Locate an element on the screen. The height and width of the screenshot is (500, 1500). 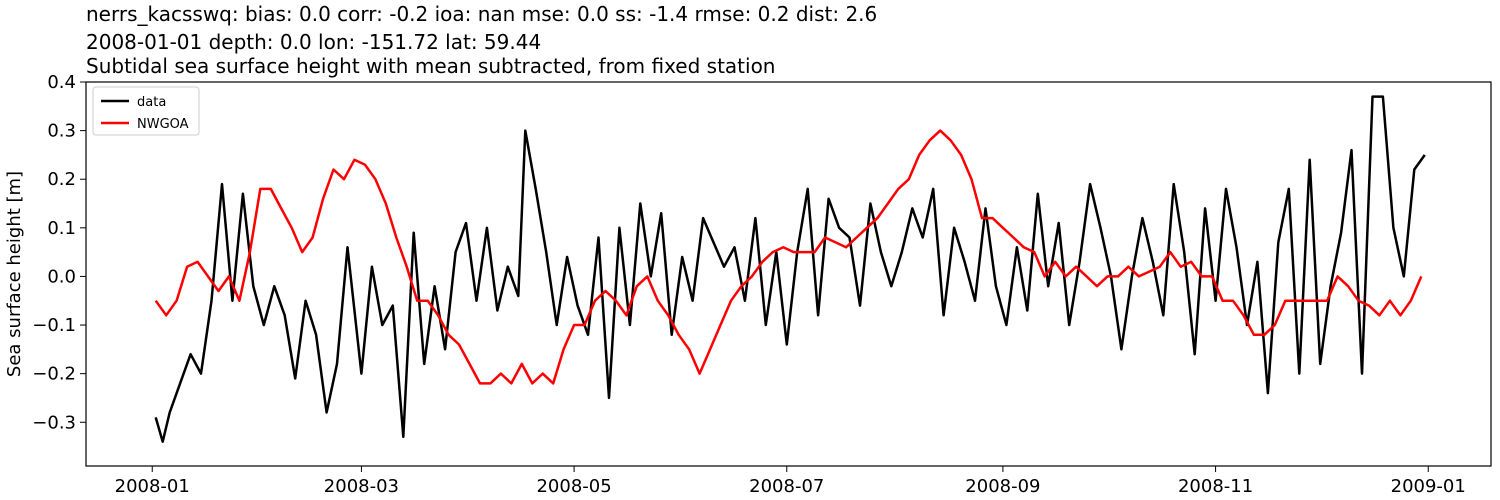
y-tick-label: 0.0 is located at coordinates (61, 276).